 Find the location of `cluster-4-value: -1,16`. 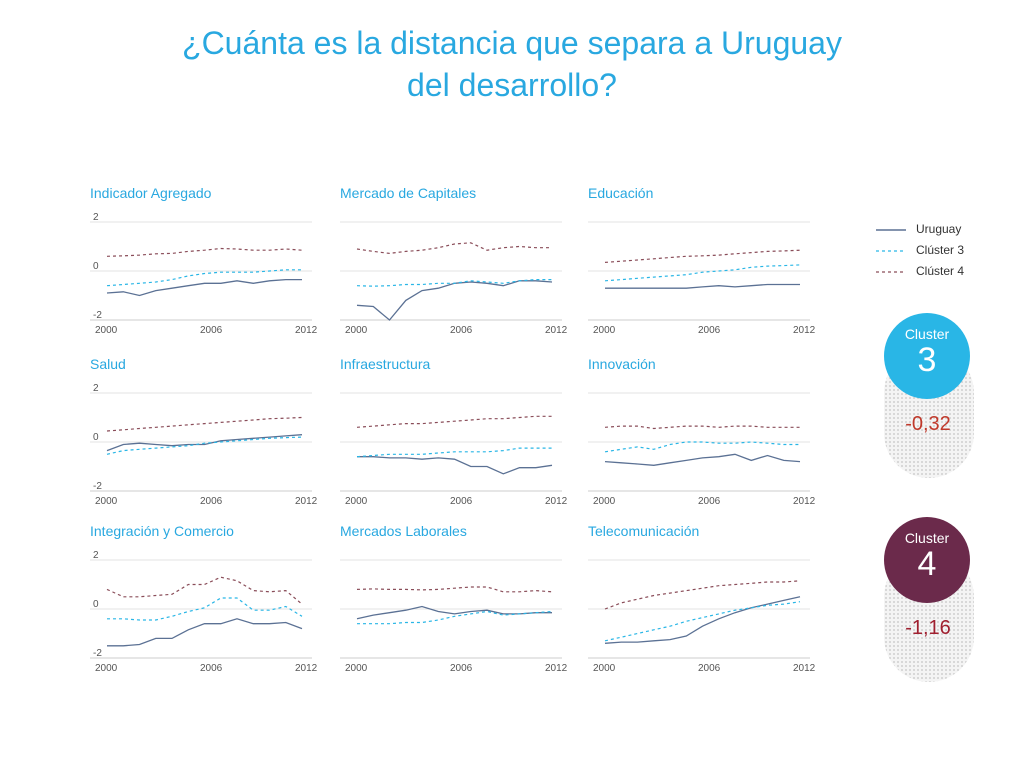

cluster-4-value: -1,16 is located at coordinates (928, 628).